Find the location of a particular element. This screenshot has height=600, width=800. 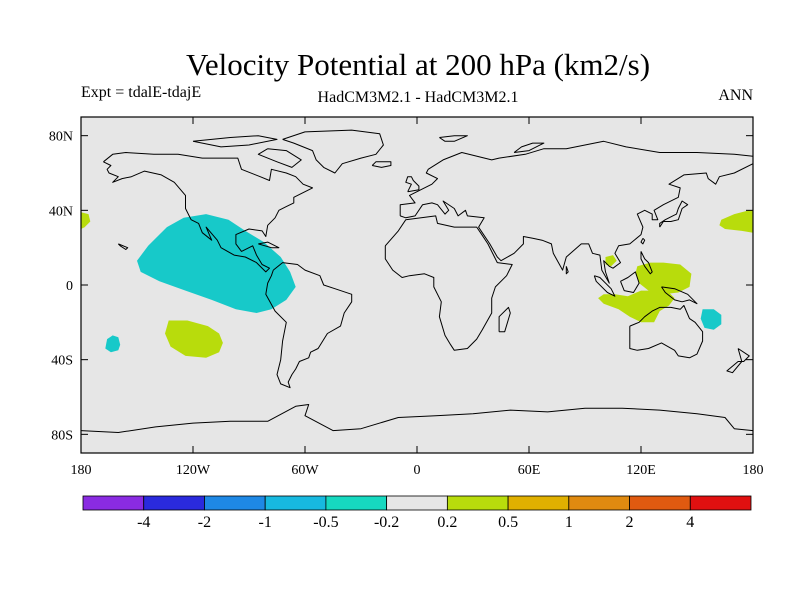

coastline-novaya-zemlya is located at coordinates (529, 147).